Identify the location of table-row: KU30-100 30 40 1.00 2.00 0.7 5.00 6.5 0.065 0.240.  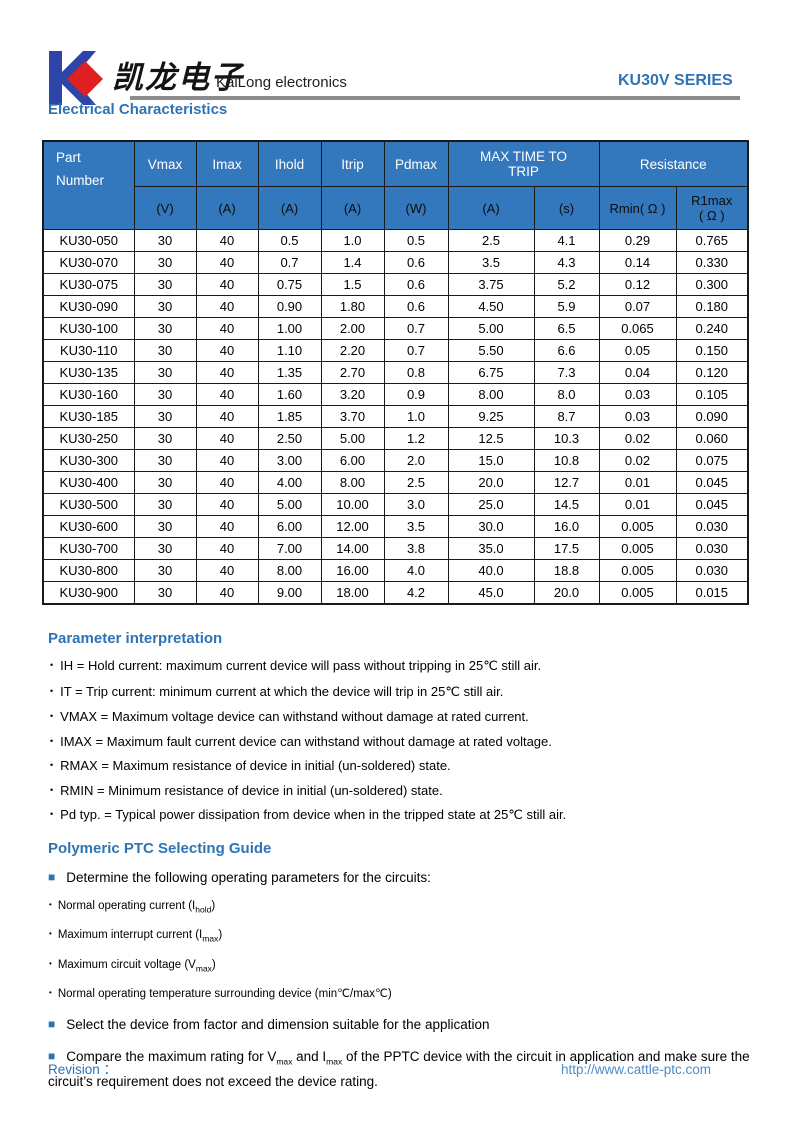
(395, 328).